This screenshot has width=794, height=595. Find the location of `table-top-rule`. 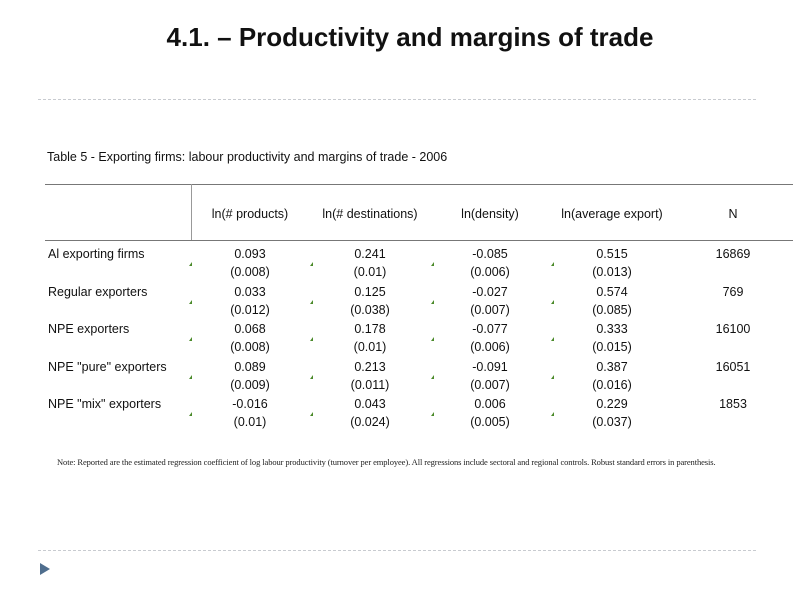

table-top-rule is located at coordinates (419, 184).